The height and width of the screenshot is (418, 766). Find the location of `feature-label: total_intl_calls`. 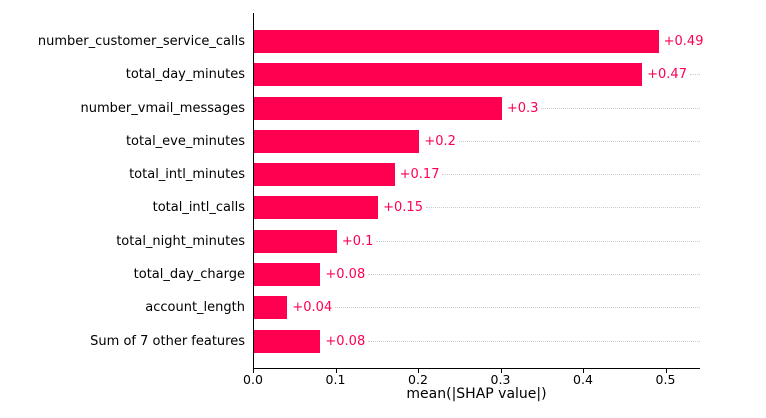

feature-label: total_intl_calls is located at coordinates (198, 208).